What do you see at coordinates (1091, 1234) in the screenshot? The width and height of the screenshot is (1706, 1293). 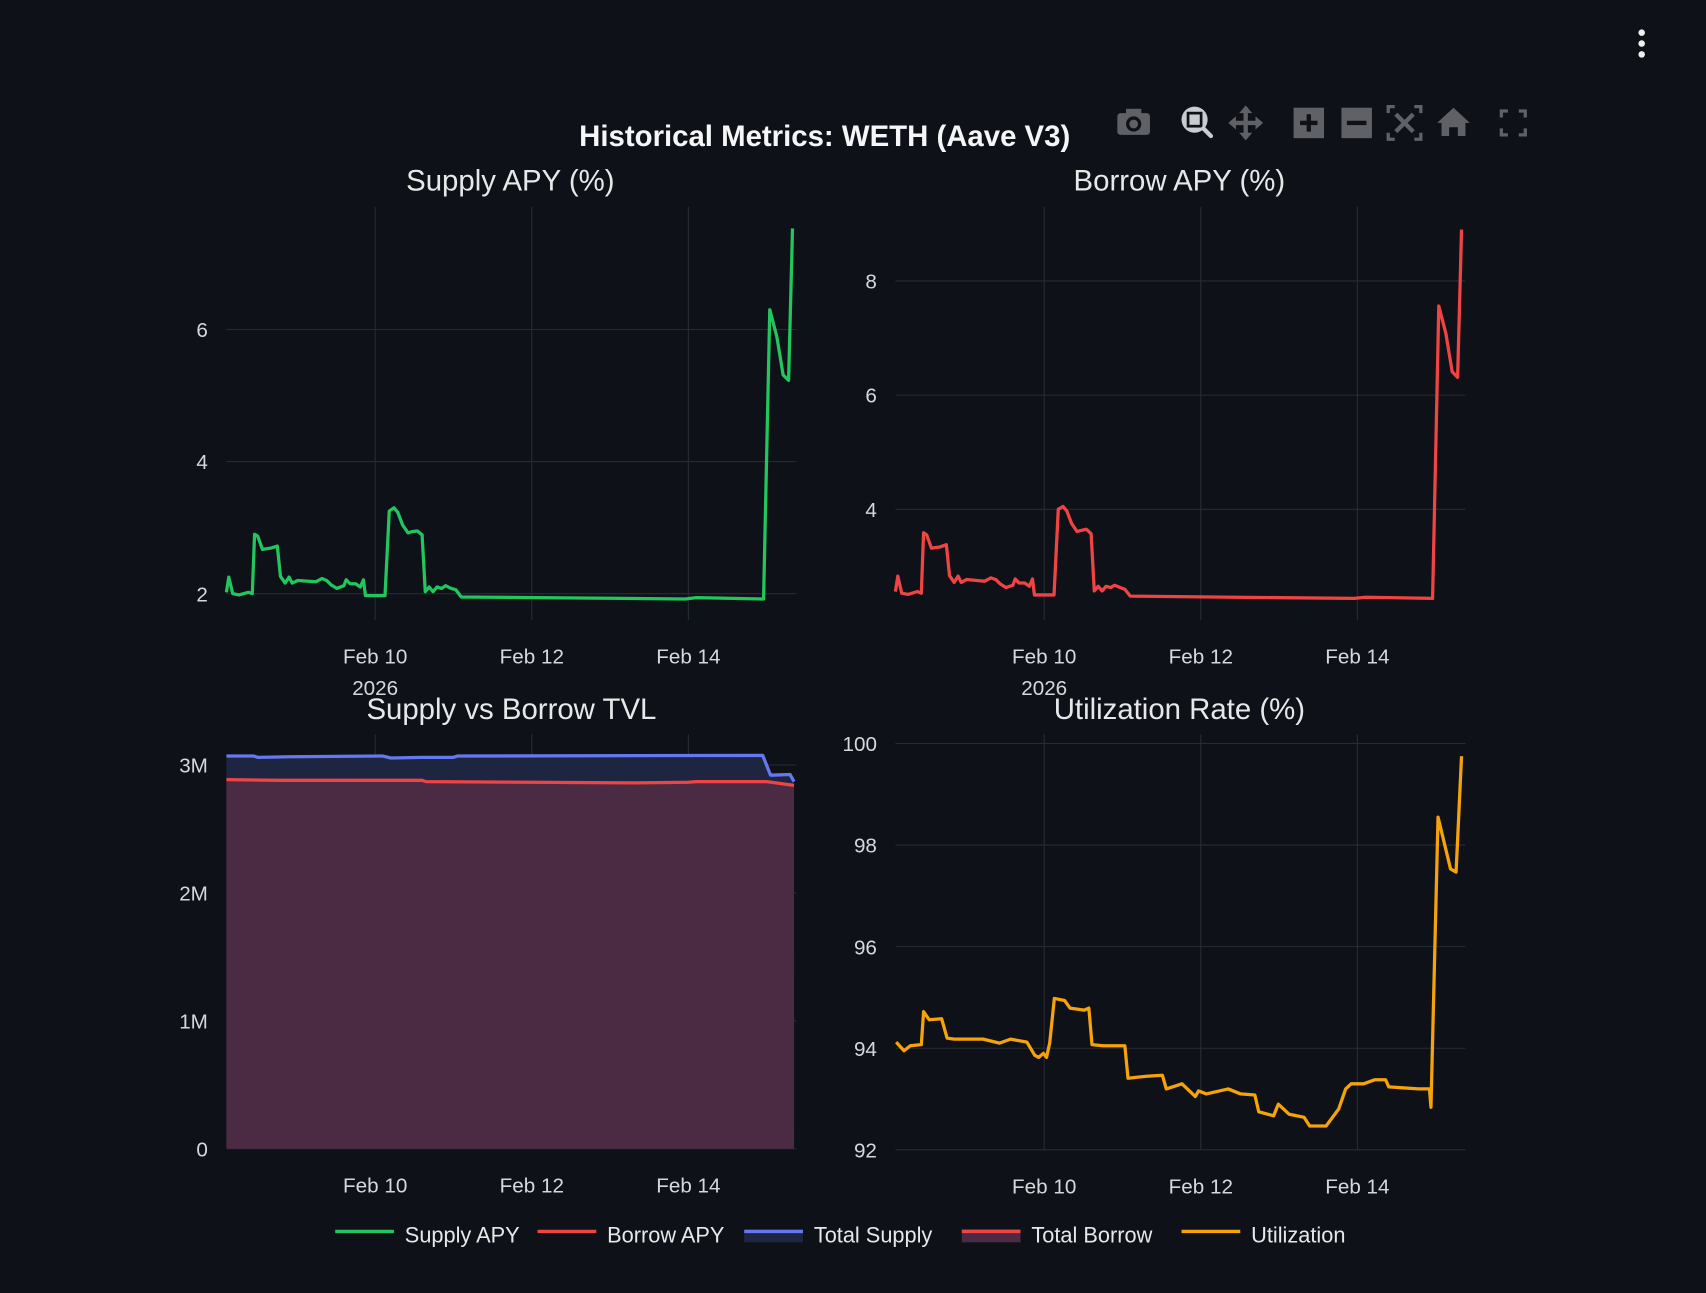 I see `legend-label: Total Borrow` at bounding box center [1091, 1234].